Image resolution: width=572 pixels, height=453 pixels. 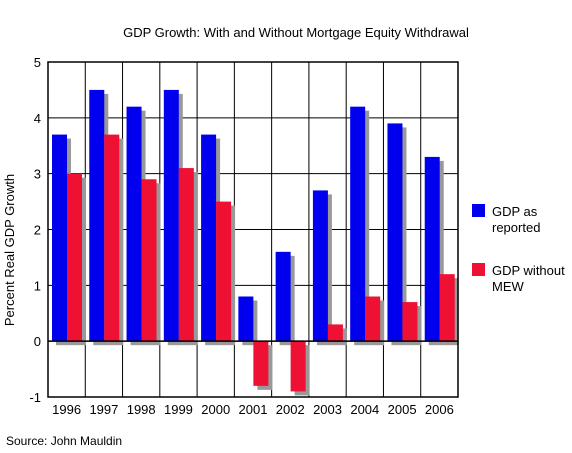 What do you see at coordinates (215, 409) in the screenshot?
I see `x-tick-label: 2000` at bounding box center [215, 409].